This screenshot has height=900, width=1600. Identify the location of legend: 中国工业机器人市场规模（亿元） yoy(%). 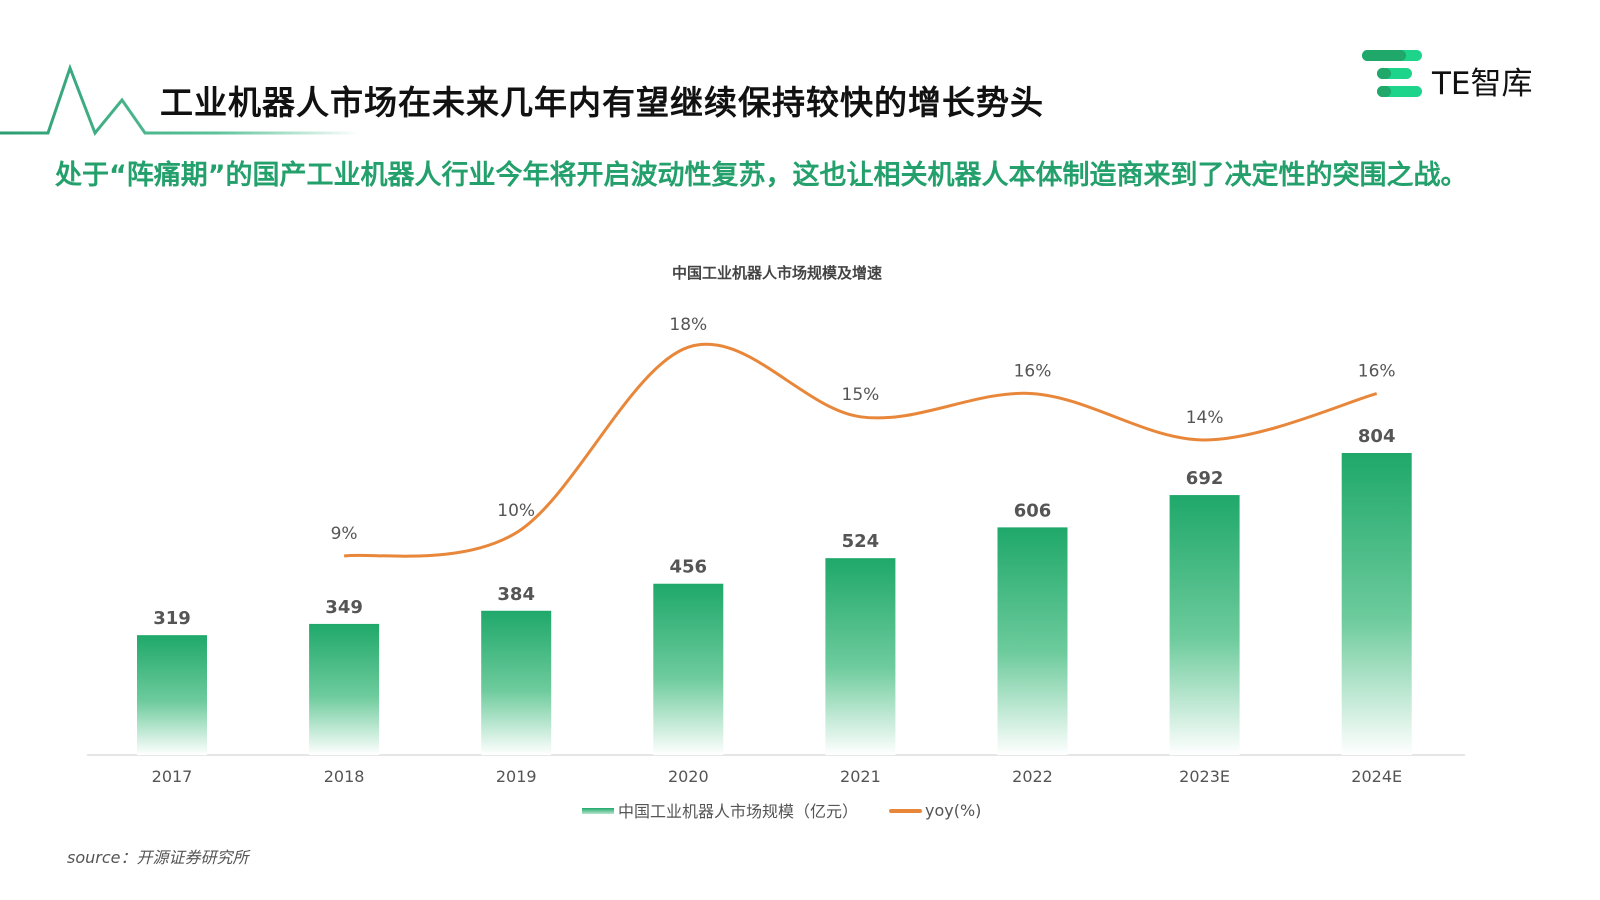
(781, 811).